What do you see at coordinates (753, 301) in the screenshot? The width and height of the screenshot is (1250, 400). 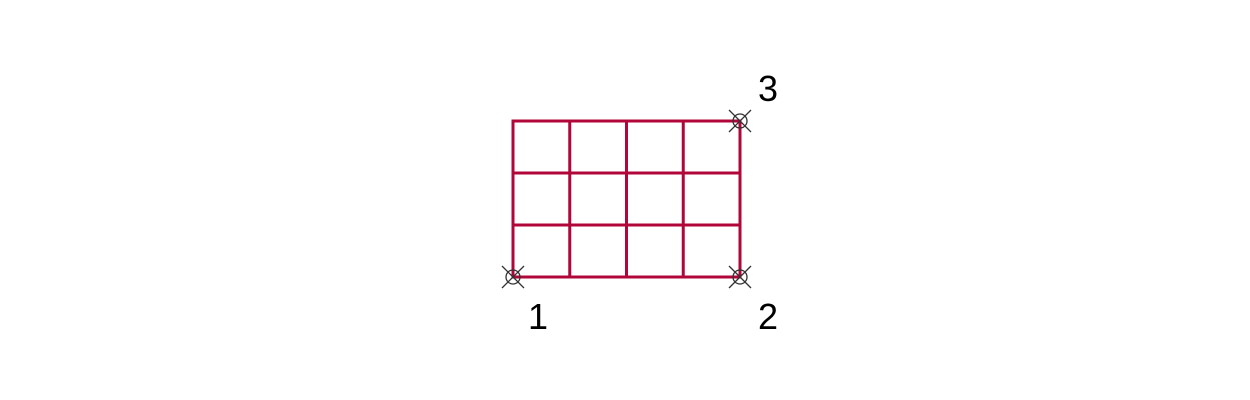 I see `point-2-marker: 2` at bounding box center [753, 301].